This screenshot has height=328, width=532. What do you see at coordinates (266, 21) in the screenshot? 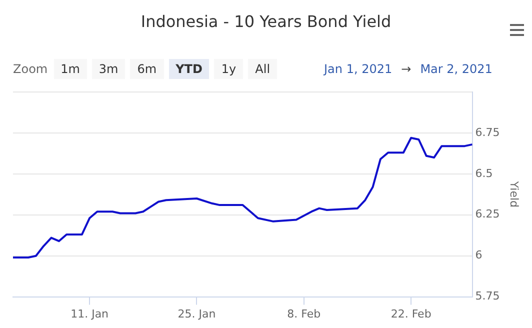
I see `chart-title: Indonesia - 10 Years Bond Yield` at bounding box center [266, 21].